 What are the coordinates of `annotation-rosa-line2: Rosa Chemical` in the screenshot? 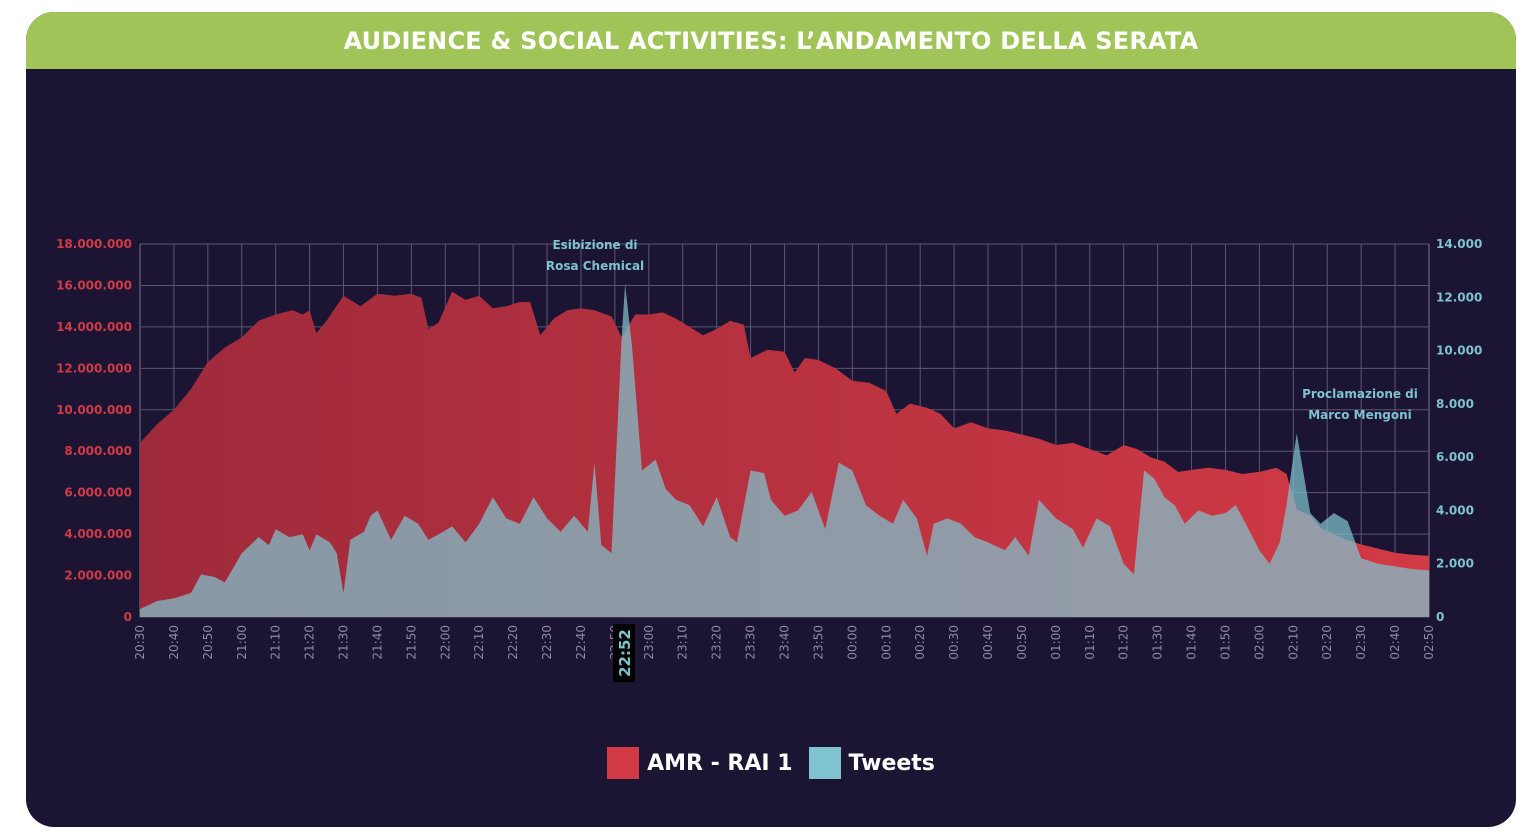 It's located at (595, 266).